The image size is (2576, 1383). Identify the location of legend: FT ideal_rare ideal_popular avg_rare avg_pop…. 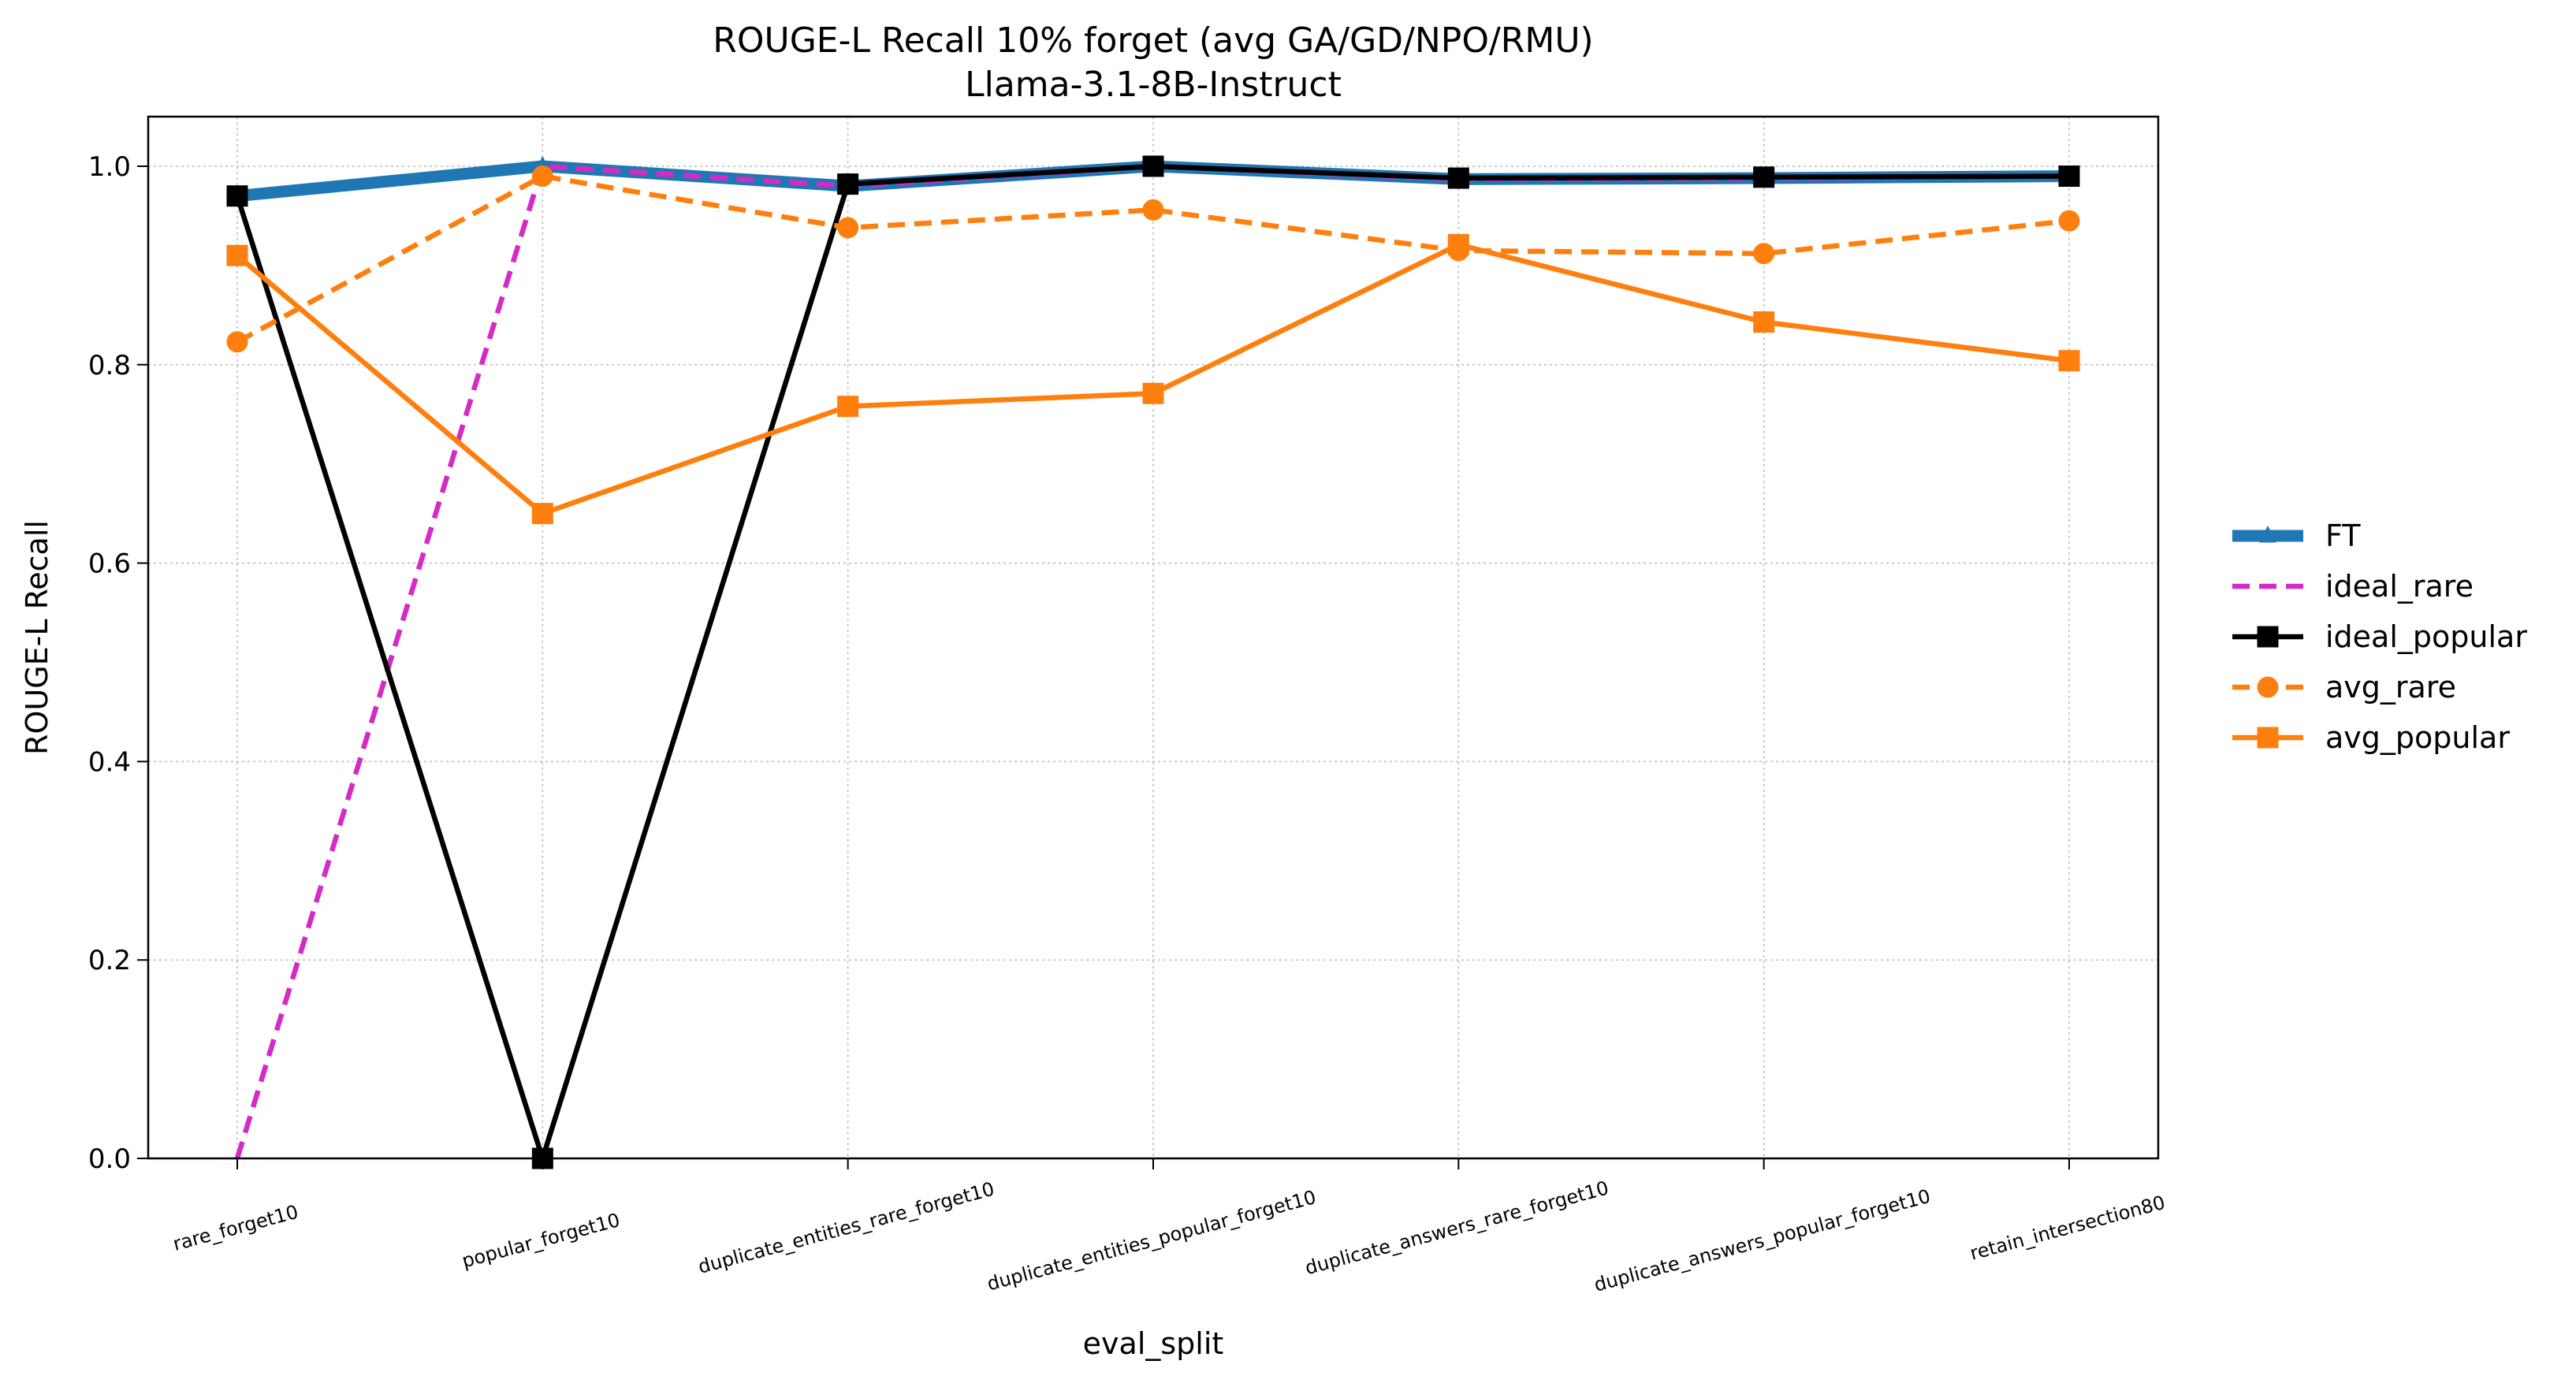
(2379, 637).